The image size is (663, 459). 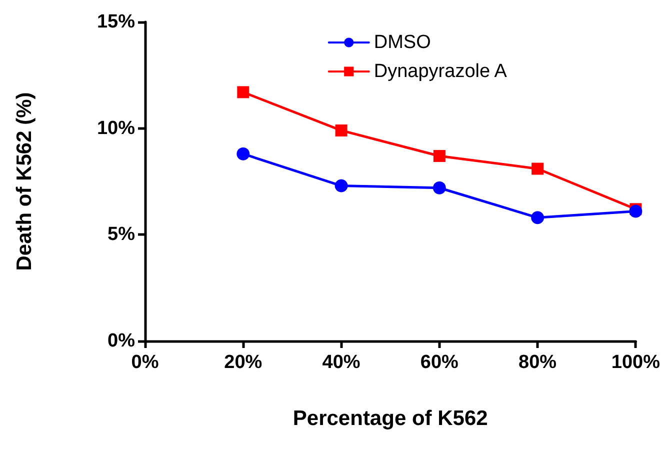 I want to click on y-axis-title: Death of K562 (%), so click(x=24, y=181).